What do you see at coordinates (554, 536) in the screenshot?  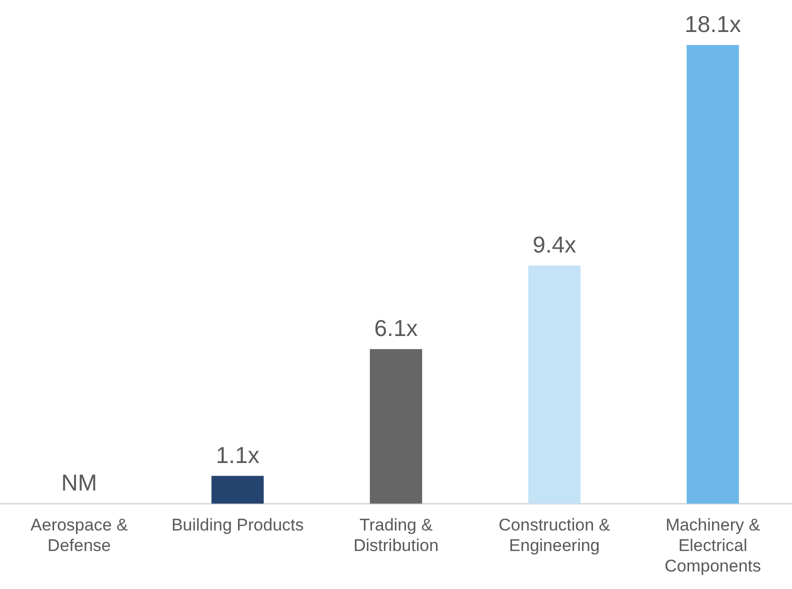 I see `x-tick-label: Construction & Engineering` at bounding box center [554, 536].